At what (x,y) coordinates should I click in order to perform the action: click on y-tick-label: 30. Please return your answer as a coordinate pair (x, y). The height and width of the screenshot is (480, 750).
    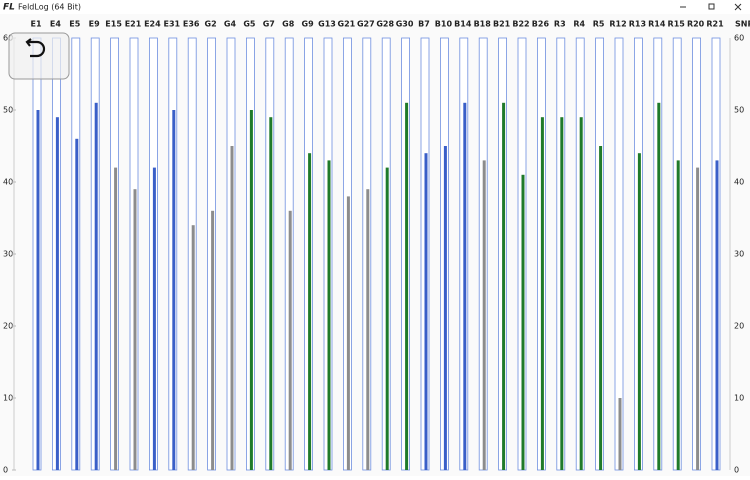
    Looking at the image, I should click on (8, 254).